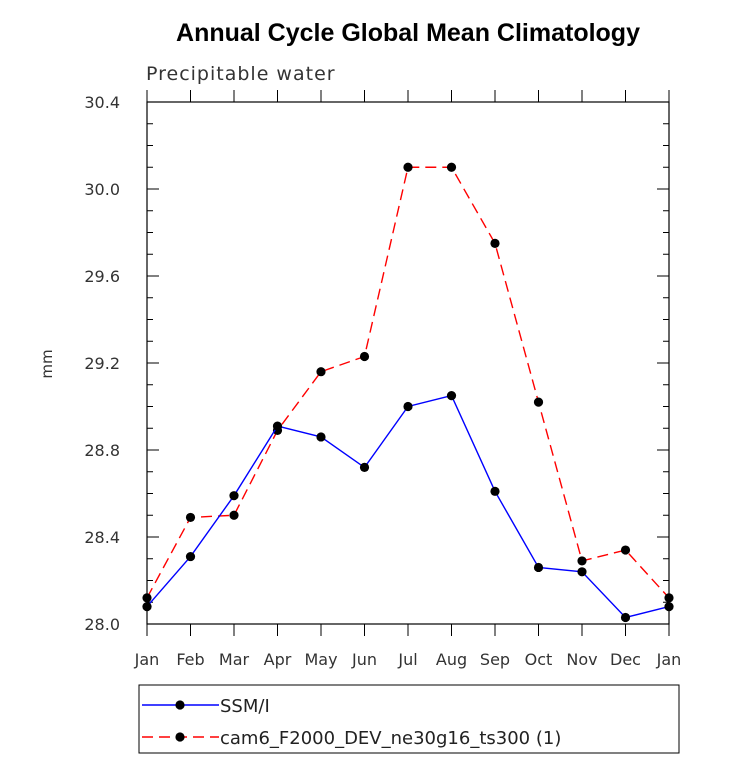 The height and width of the screenshot is (761, 733). I want to click on ytick-label: 28.8, so click(102, 450).